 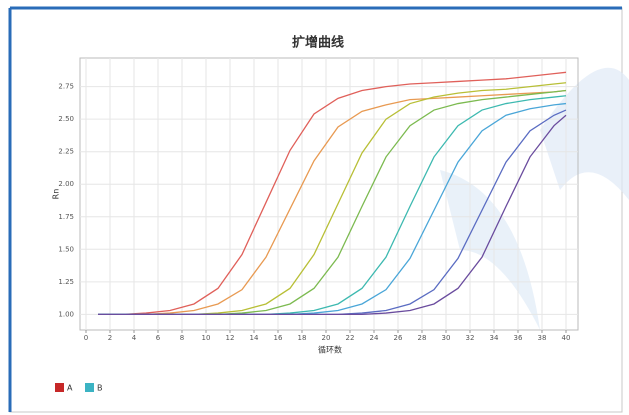 What do you see at coordinates (470, 338) in the screenshot?
I see `x-tick-label: 32` at bounding box center [470, 338].